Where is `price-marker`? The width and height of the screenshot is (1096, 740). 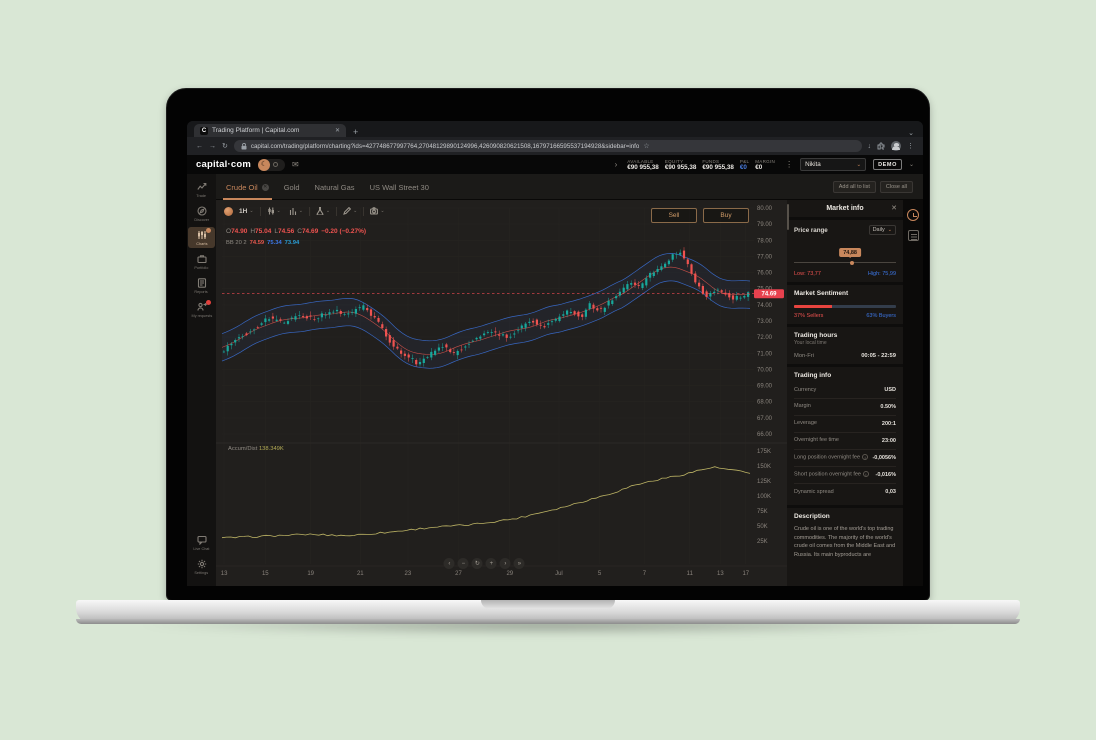
price-marker is located at coordinates (852, 262).